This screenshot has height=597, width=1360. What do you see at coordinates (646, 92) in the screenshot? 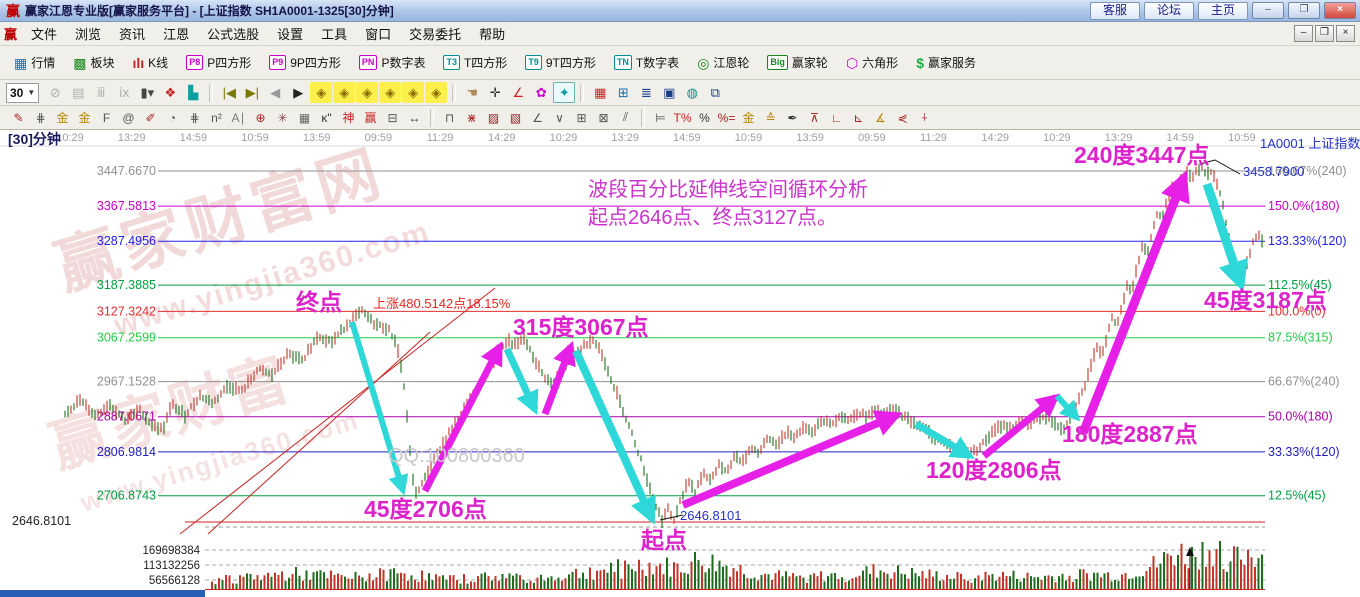
I see `notes-tool-icon: ≣` at bounding box center [646, 92].